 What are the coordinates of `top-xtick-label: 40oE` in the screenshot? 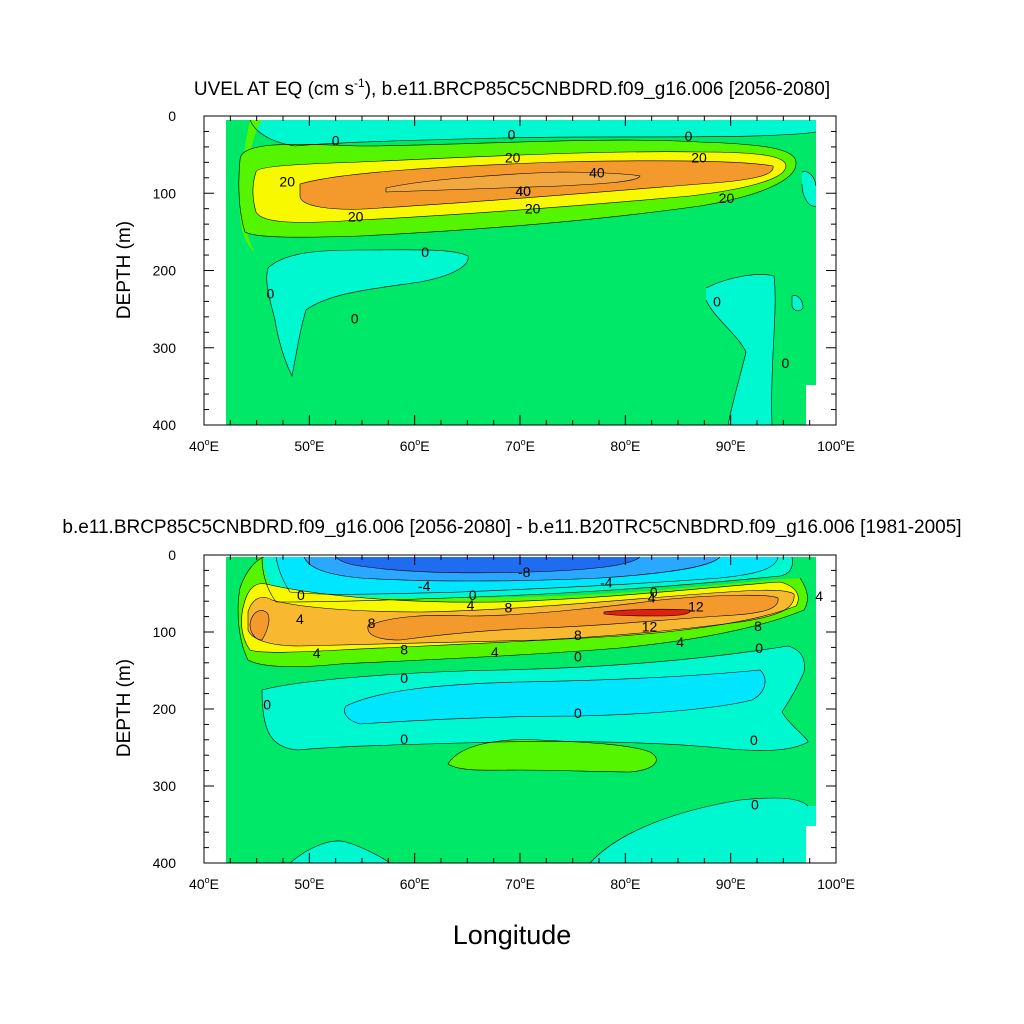 It's located at (204, 445).